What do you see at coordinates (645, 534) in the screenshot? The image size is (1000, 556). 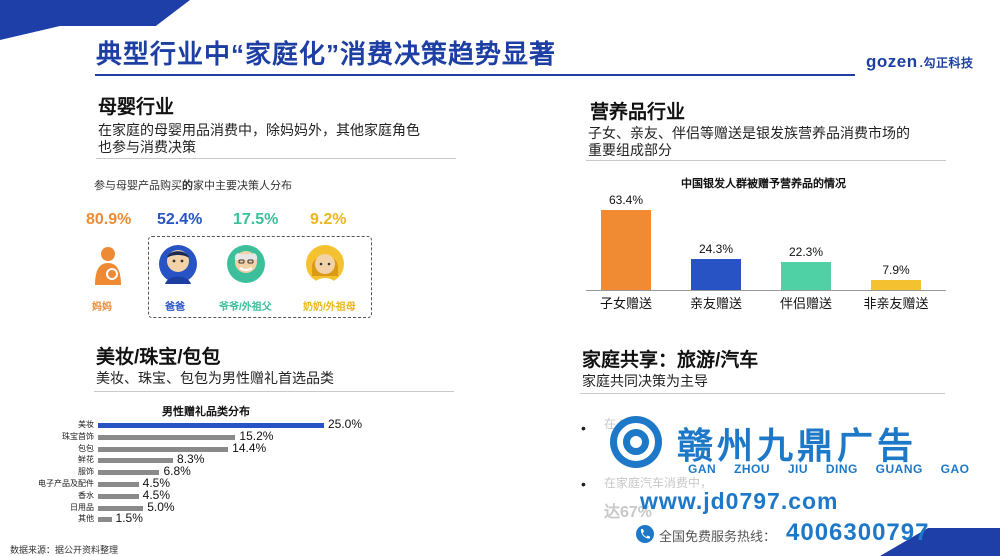 I see `phone-icon` at bounding box center [645, 534].